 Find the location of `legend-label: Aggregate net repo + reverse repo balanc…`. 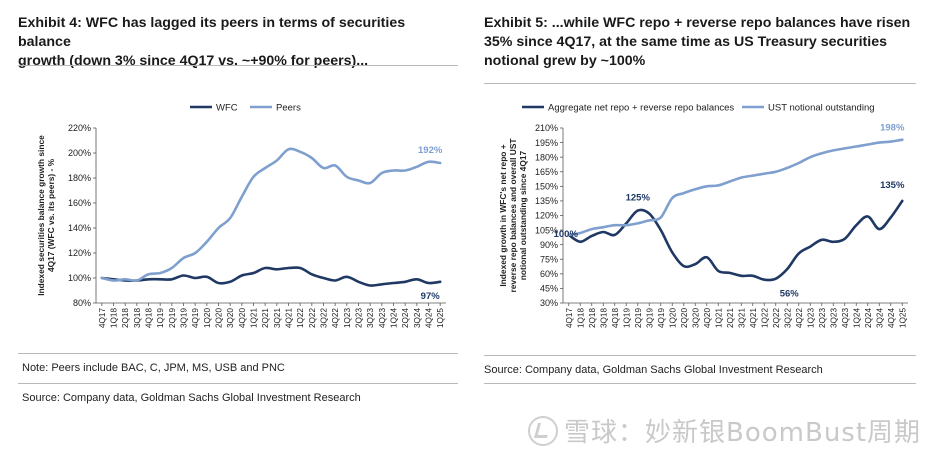

legend-label: Aggregate net repo + reverse repo balanc… is located at coordinates (641, 108).